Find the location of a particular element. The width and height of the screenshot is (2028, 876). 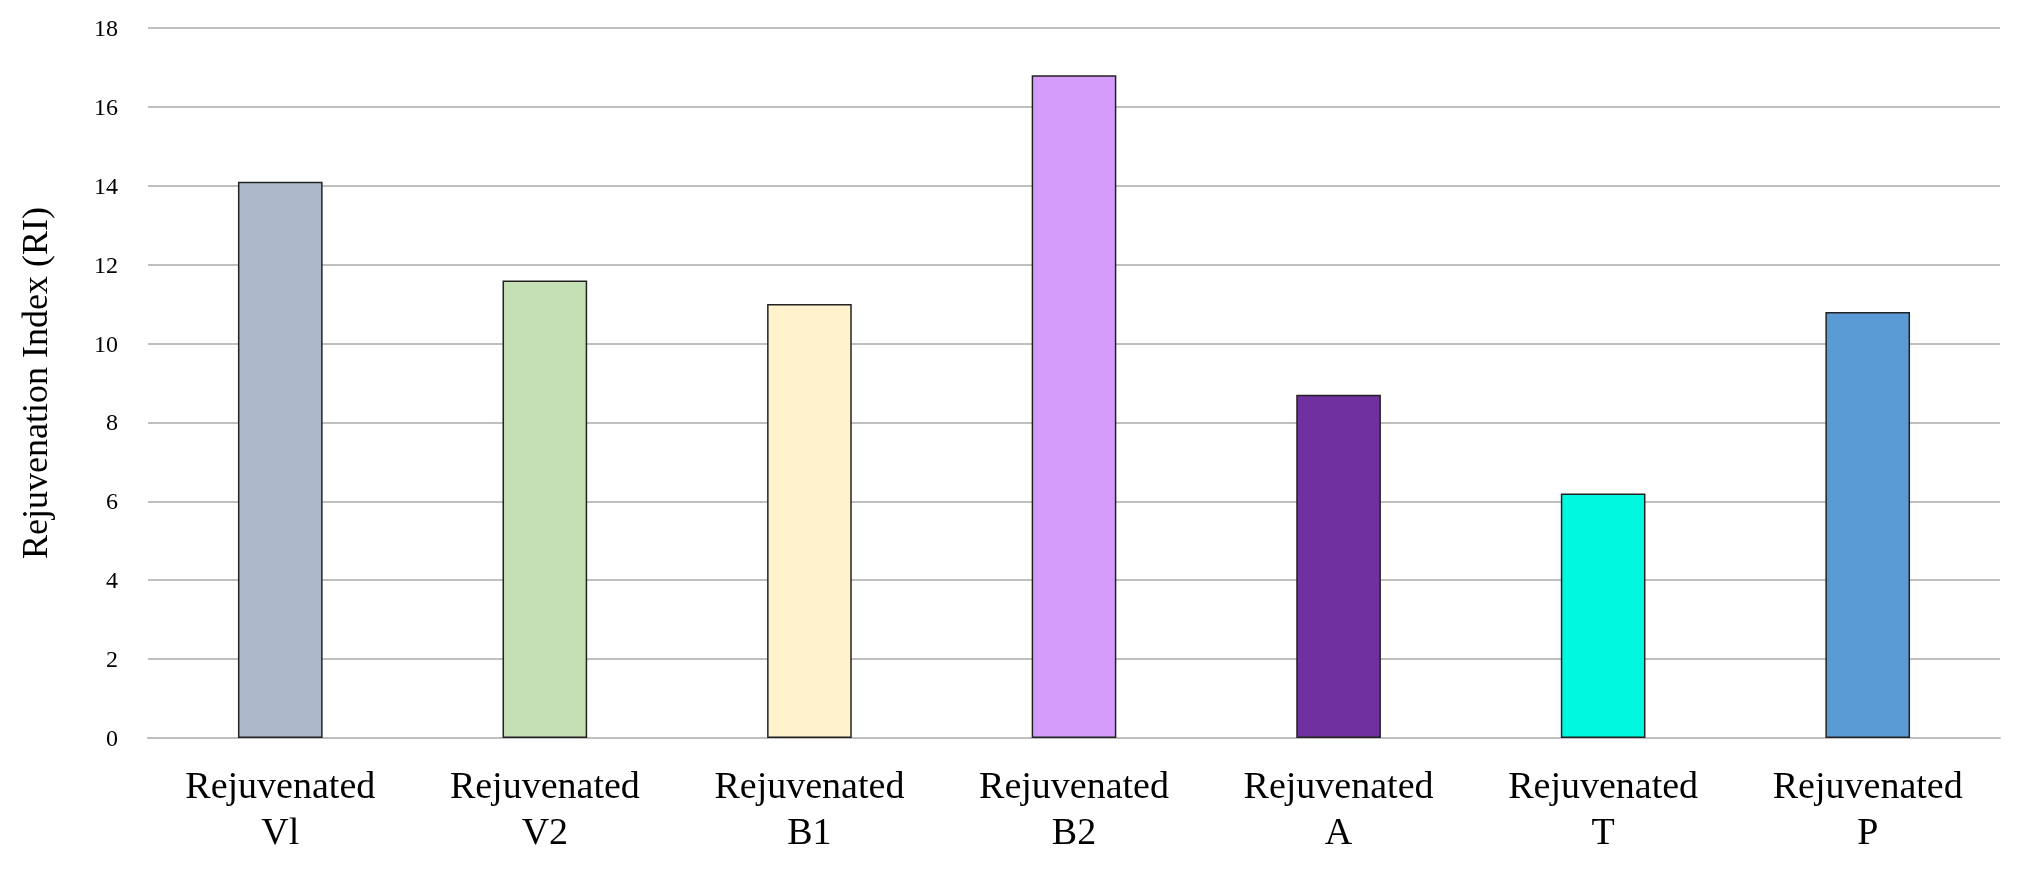

y-tick-label: 8 is located at coordinates (112, 422).